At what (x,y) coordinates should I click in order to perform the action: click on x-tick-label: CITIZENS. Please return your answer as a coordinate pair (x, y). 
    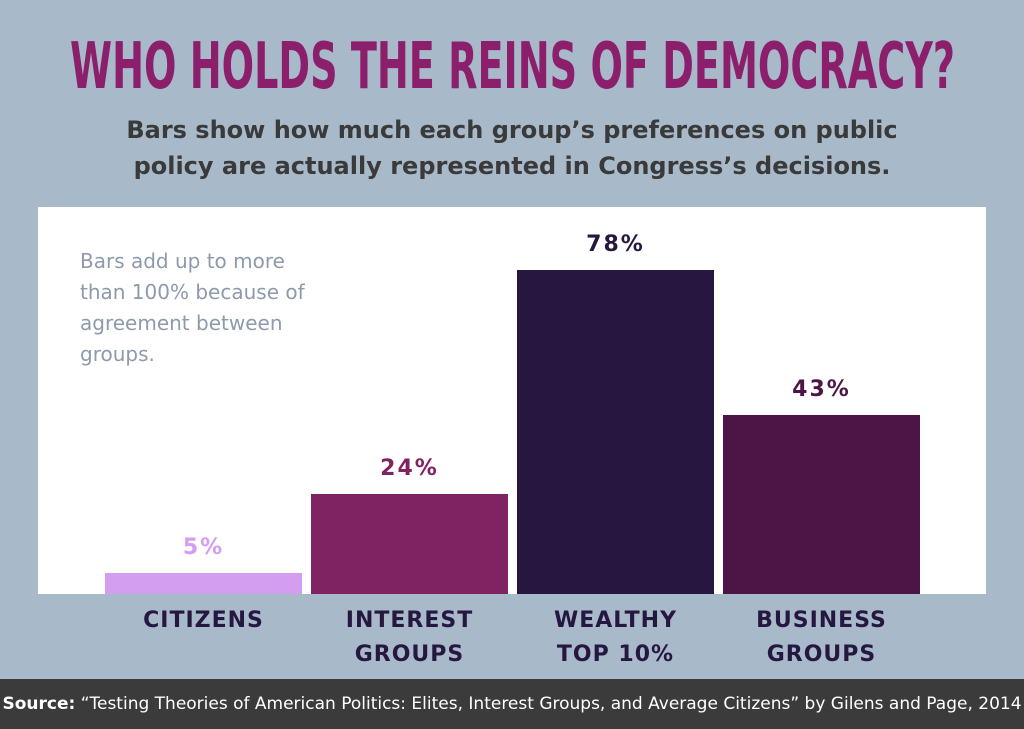
    Looking at the image, I should click on (203, 620).